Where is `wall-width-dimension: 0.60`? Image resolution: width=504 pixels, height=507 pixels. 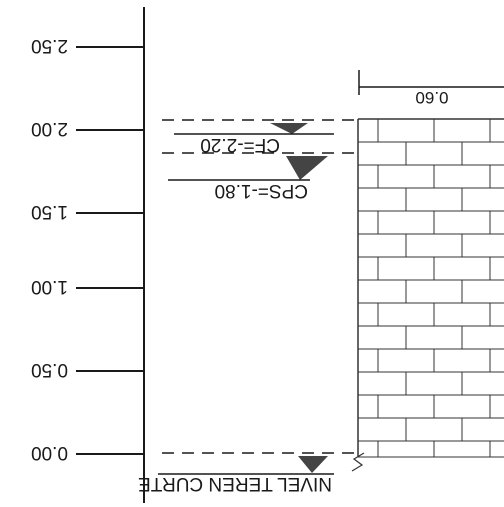
wall-width-dimension: 0.60 is located at coordinates (431, 88).